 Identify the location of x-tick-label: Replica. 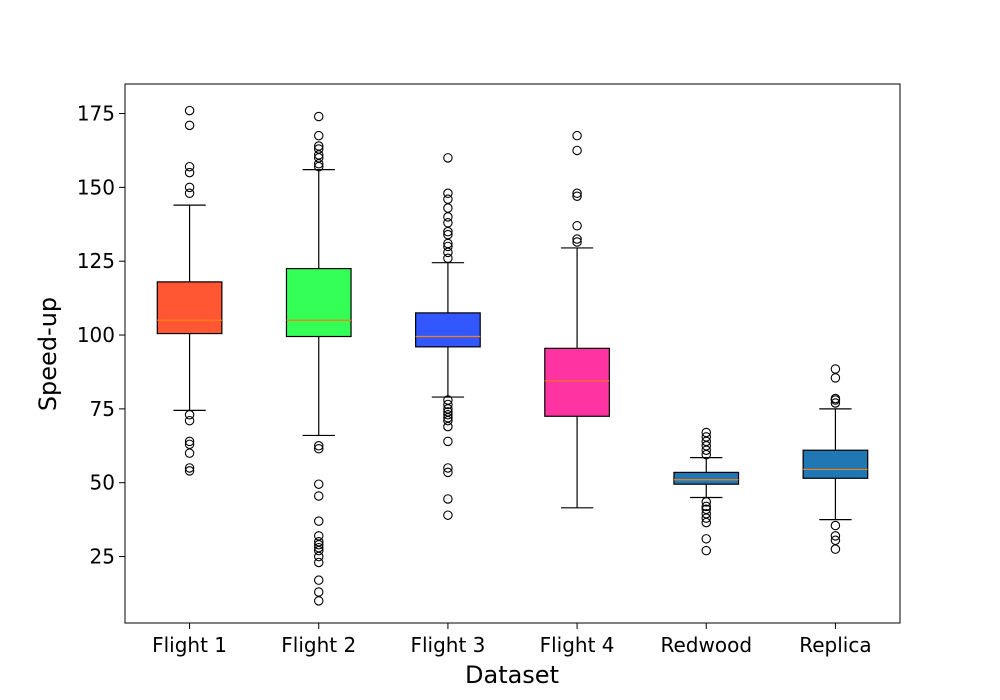
(835, 645).